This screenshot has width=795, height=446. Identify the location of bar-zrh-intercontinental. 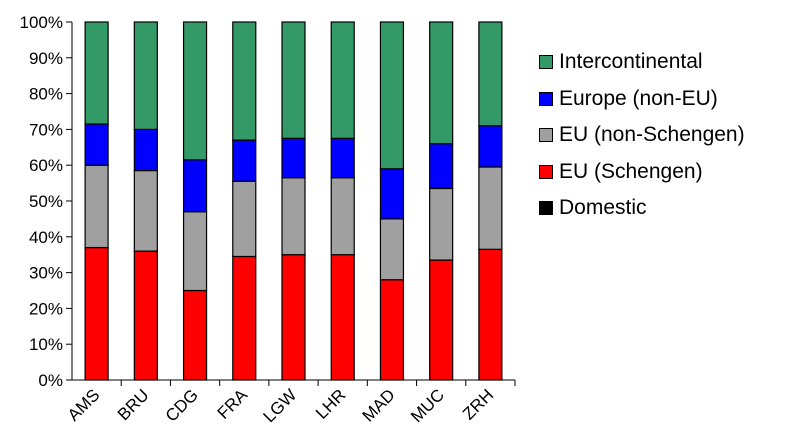
(490, 74).